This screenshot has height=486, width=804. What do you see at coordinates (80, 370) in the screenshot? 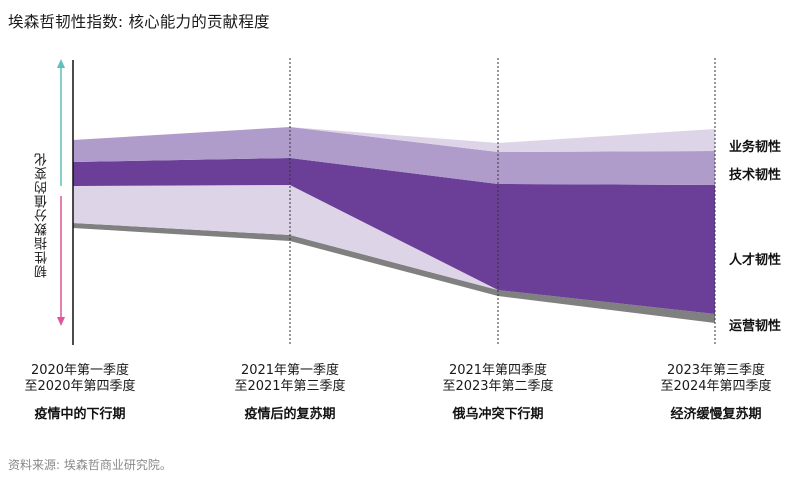
I see `period-range-line1: 2020年第一季度` at bounding box center [80, 370].